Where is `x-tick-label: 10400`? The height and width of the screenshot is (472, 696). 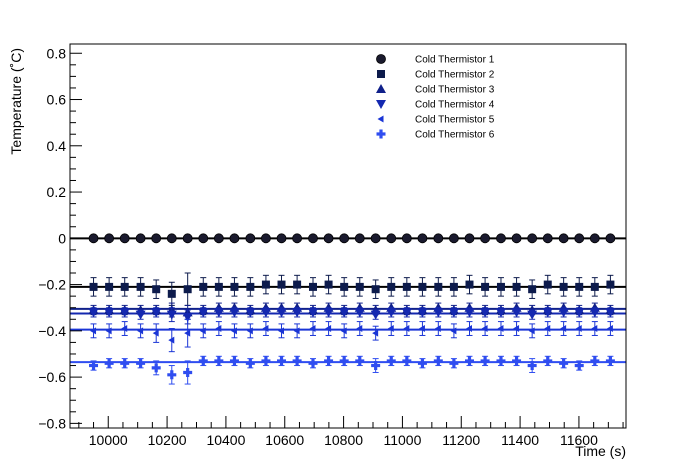
x-tick-label: 10400 is located at coordinates (225, 440).